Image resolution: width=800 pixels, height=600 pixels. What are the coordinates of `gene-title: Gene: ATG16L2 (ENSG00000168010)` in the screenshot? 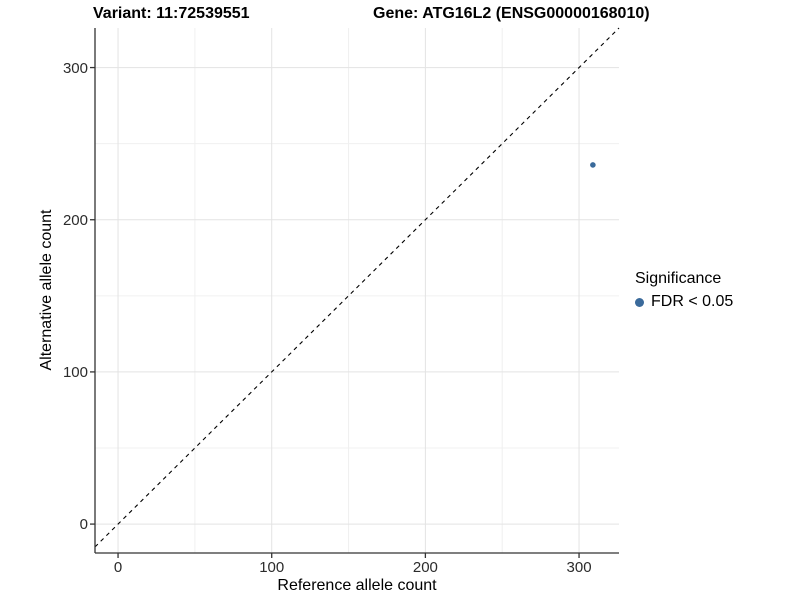 It's located at (511, 13).